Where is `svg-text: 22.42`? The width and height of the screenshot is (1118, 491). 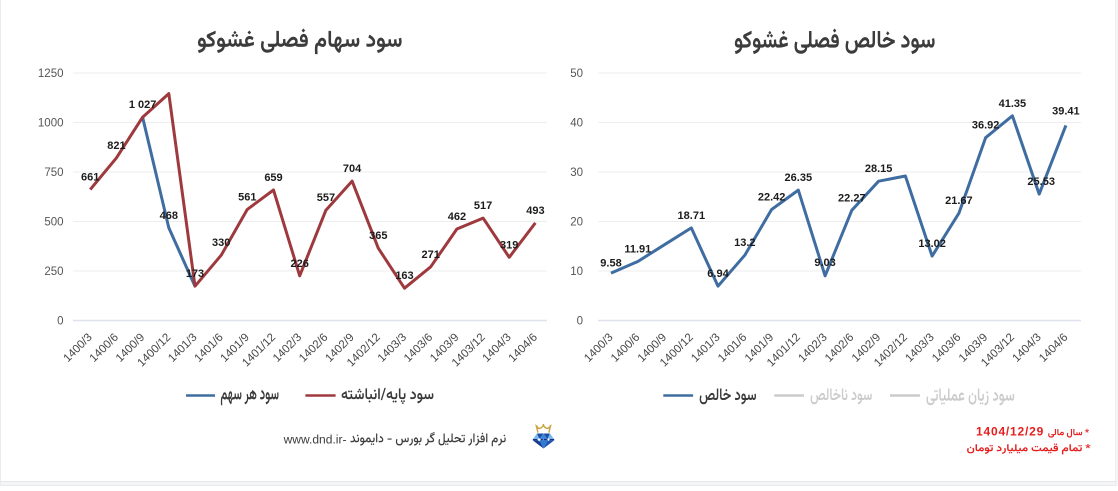 svg-text: 22.42 is located at coordinates (772, 198).